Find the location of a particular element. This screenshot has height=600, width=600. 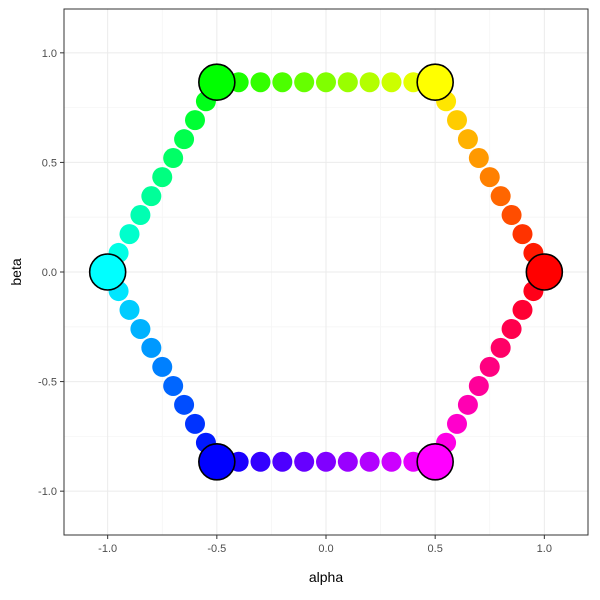

y-tick-label: 1.0 is located at coordinates (49, 54).